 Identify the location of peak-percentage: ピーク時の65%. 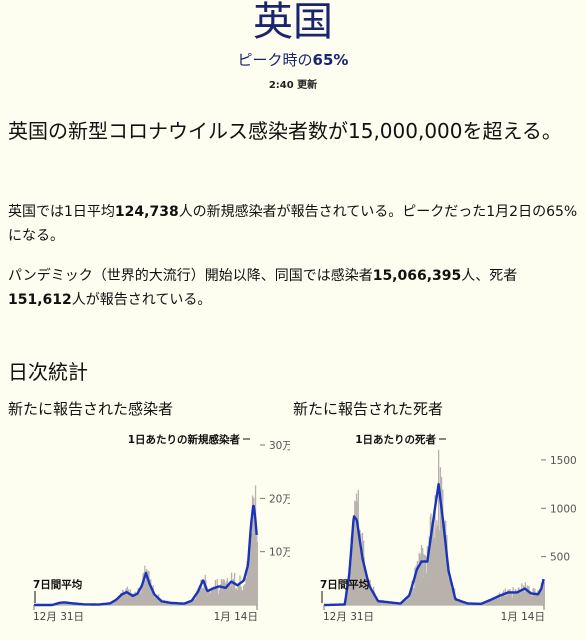
(293, 59).